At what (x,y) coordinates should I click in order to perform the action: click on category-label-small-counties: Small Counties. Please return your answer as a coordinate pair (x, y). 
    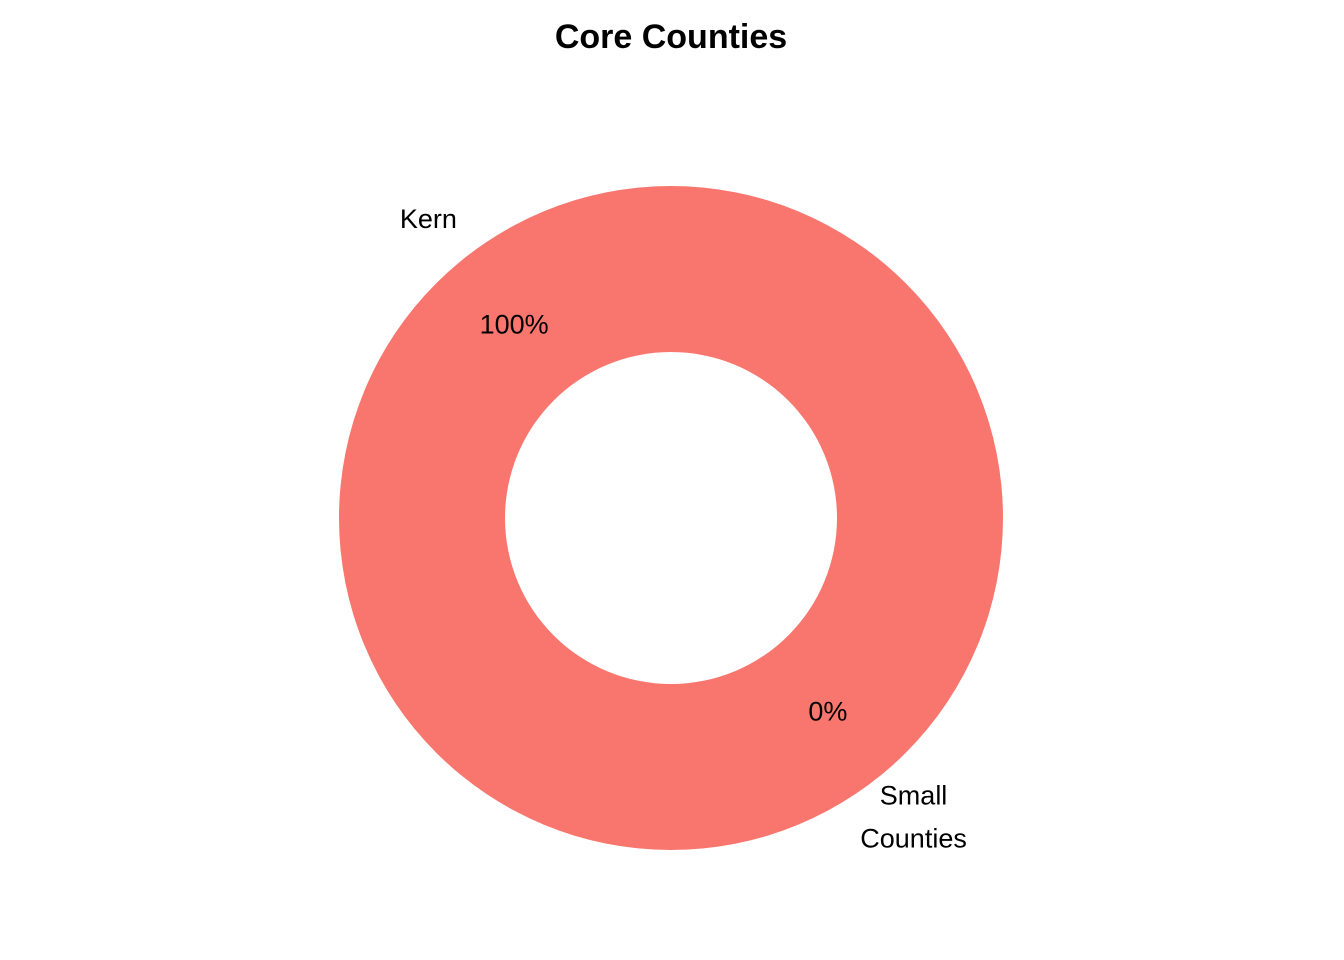
    Looking at the image, I should click on (913, 816).